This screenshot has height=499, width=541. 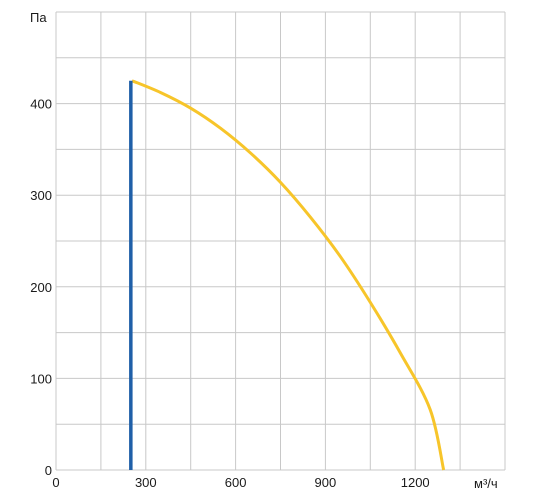 I want to click on x-tick-label: 300, so click(x=146, y=482).